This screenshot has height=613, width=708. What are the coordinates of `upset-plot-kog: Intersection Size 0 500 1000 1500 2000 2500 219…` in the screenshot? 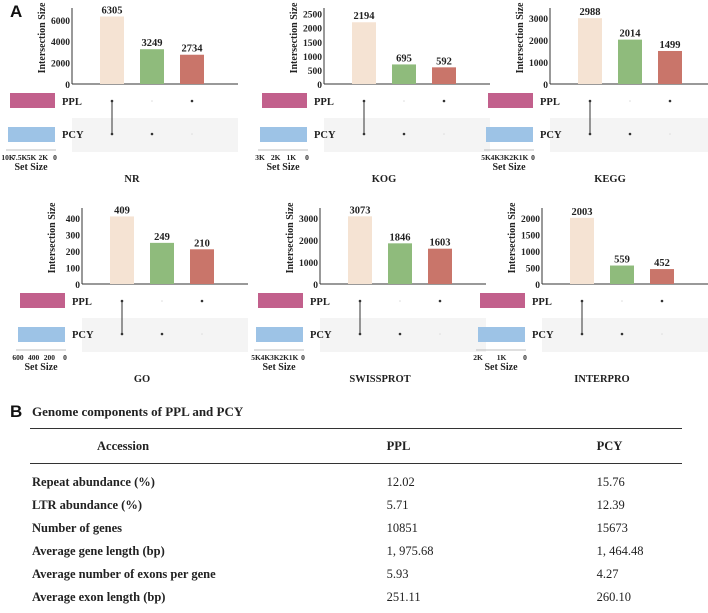 It's located at (372, 93).